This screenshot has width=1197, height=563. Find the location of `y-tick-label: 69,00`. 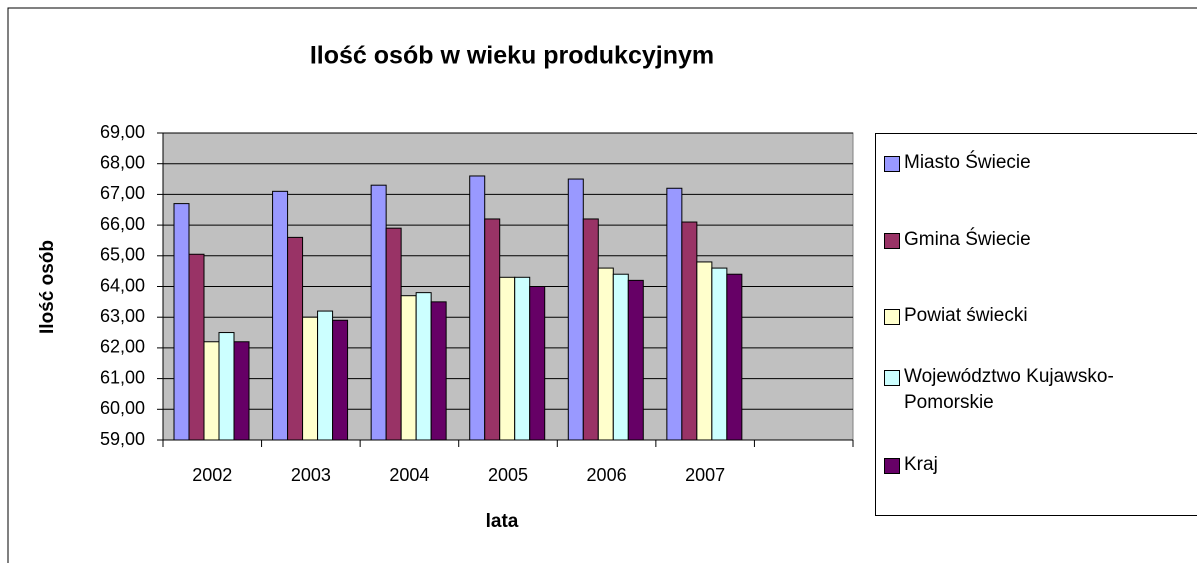

y-tick-label: 69,00 is located at coordinates (122, 132).